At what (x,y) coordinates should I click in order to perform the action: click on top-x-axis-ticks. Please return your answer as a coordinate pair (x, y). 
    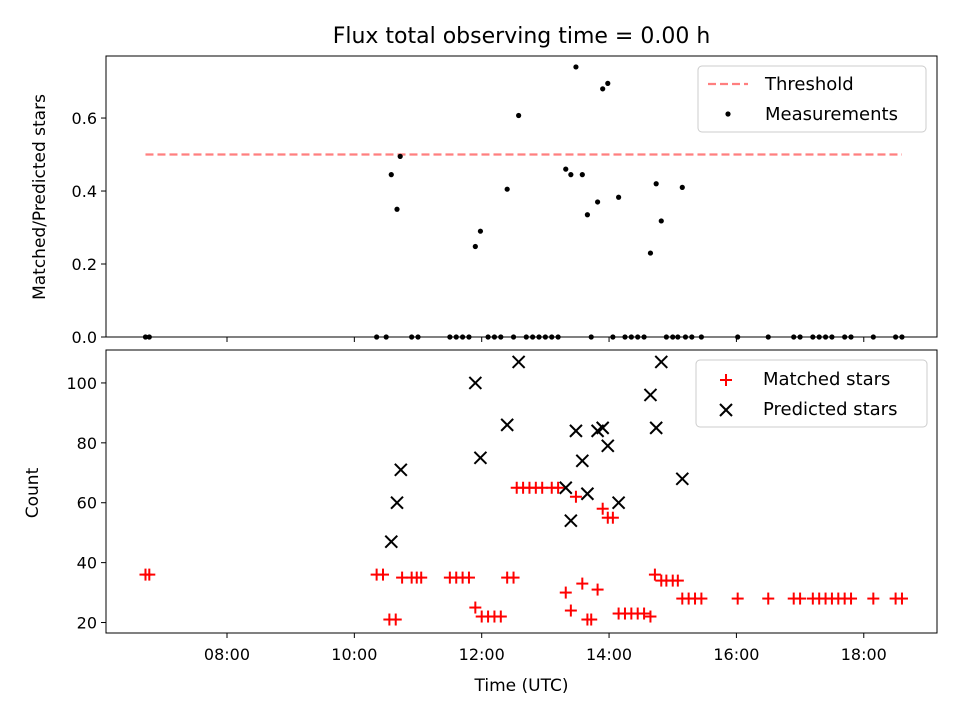
    Looking at the image, I should click on (545, 339).